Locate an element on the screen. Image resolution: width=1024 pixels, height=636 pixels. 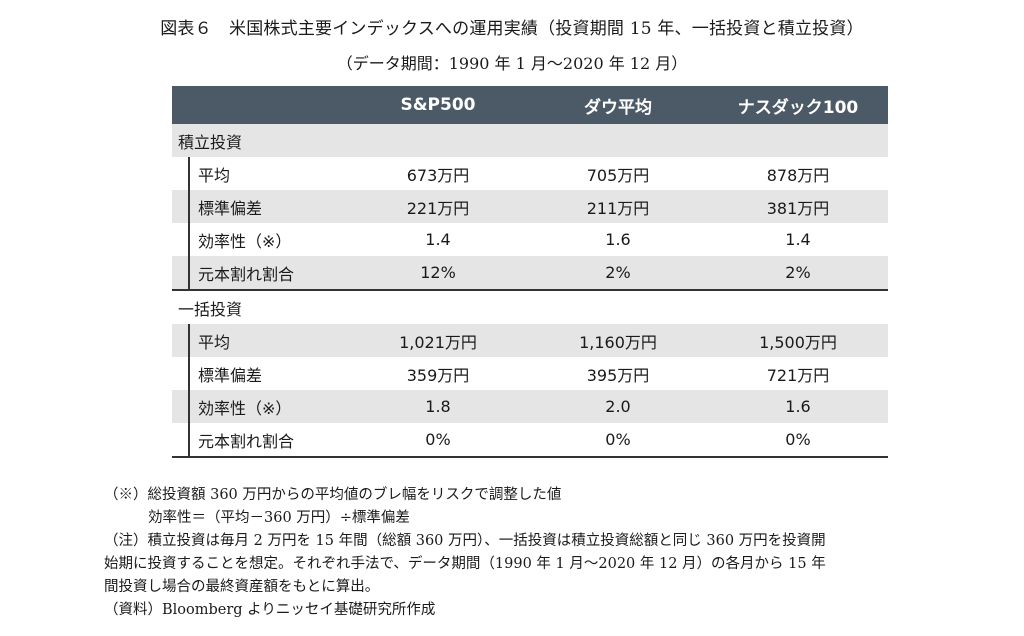
value-cell: 1.8 is located at coordinates (438, 406).